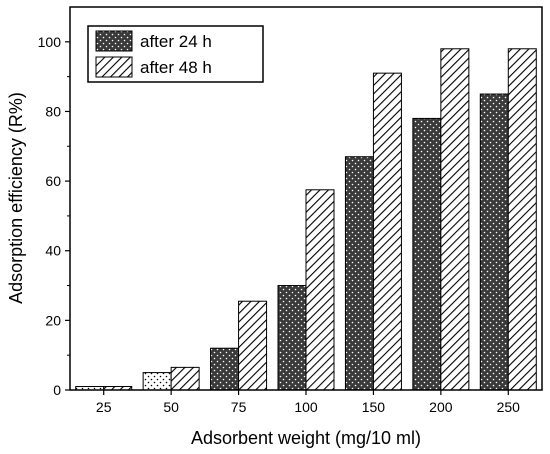 The image size is (550, 454). I want to click on x-axis-title: Adsorbent weight (mg/10 ml), so click(306, 438).